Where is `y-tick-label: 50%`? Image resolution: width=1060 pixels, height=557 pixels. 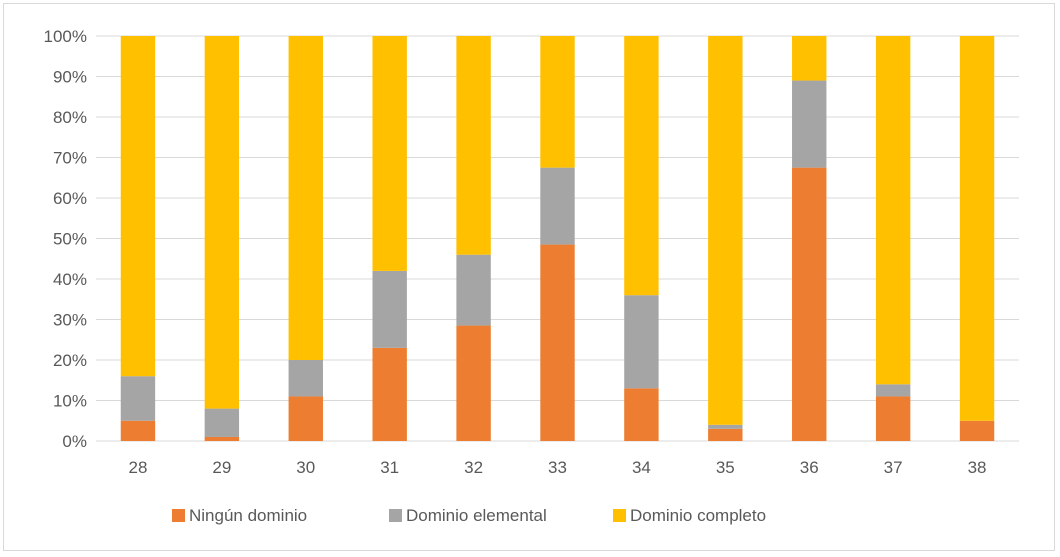 y-tick-label: 50% is located at coordinates (70, 239).